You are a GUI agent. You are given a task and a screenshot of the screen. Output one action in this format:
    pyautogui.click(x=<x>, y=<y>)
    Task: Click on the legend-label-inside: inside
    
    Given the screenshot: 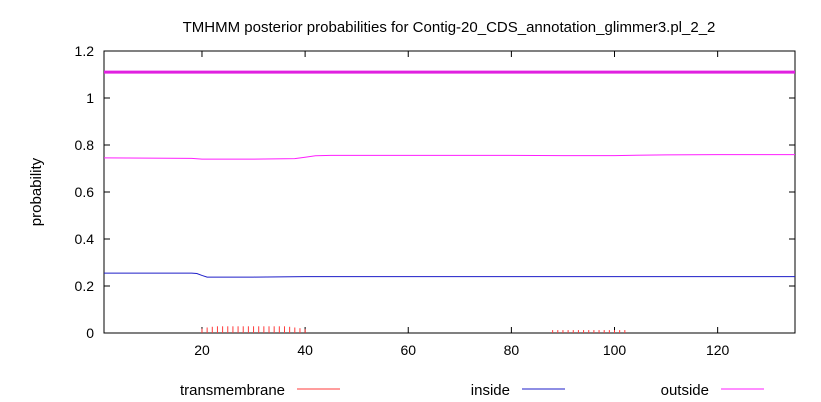 What is the action you would take?
    pyautogui.click(x=490, y=390)
    